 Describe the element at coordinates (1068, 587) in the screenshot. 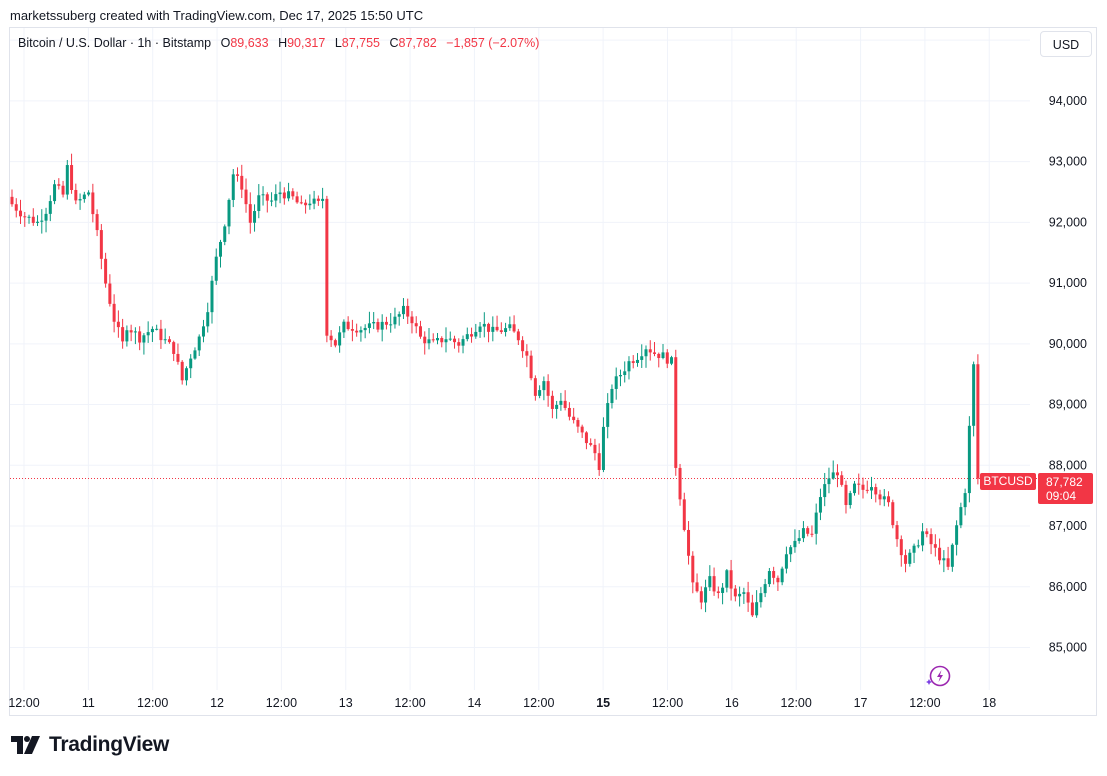

I see `price-tick-label: 86,000` at that location.